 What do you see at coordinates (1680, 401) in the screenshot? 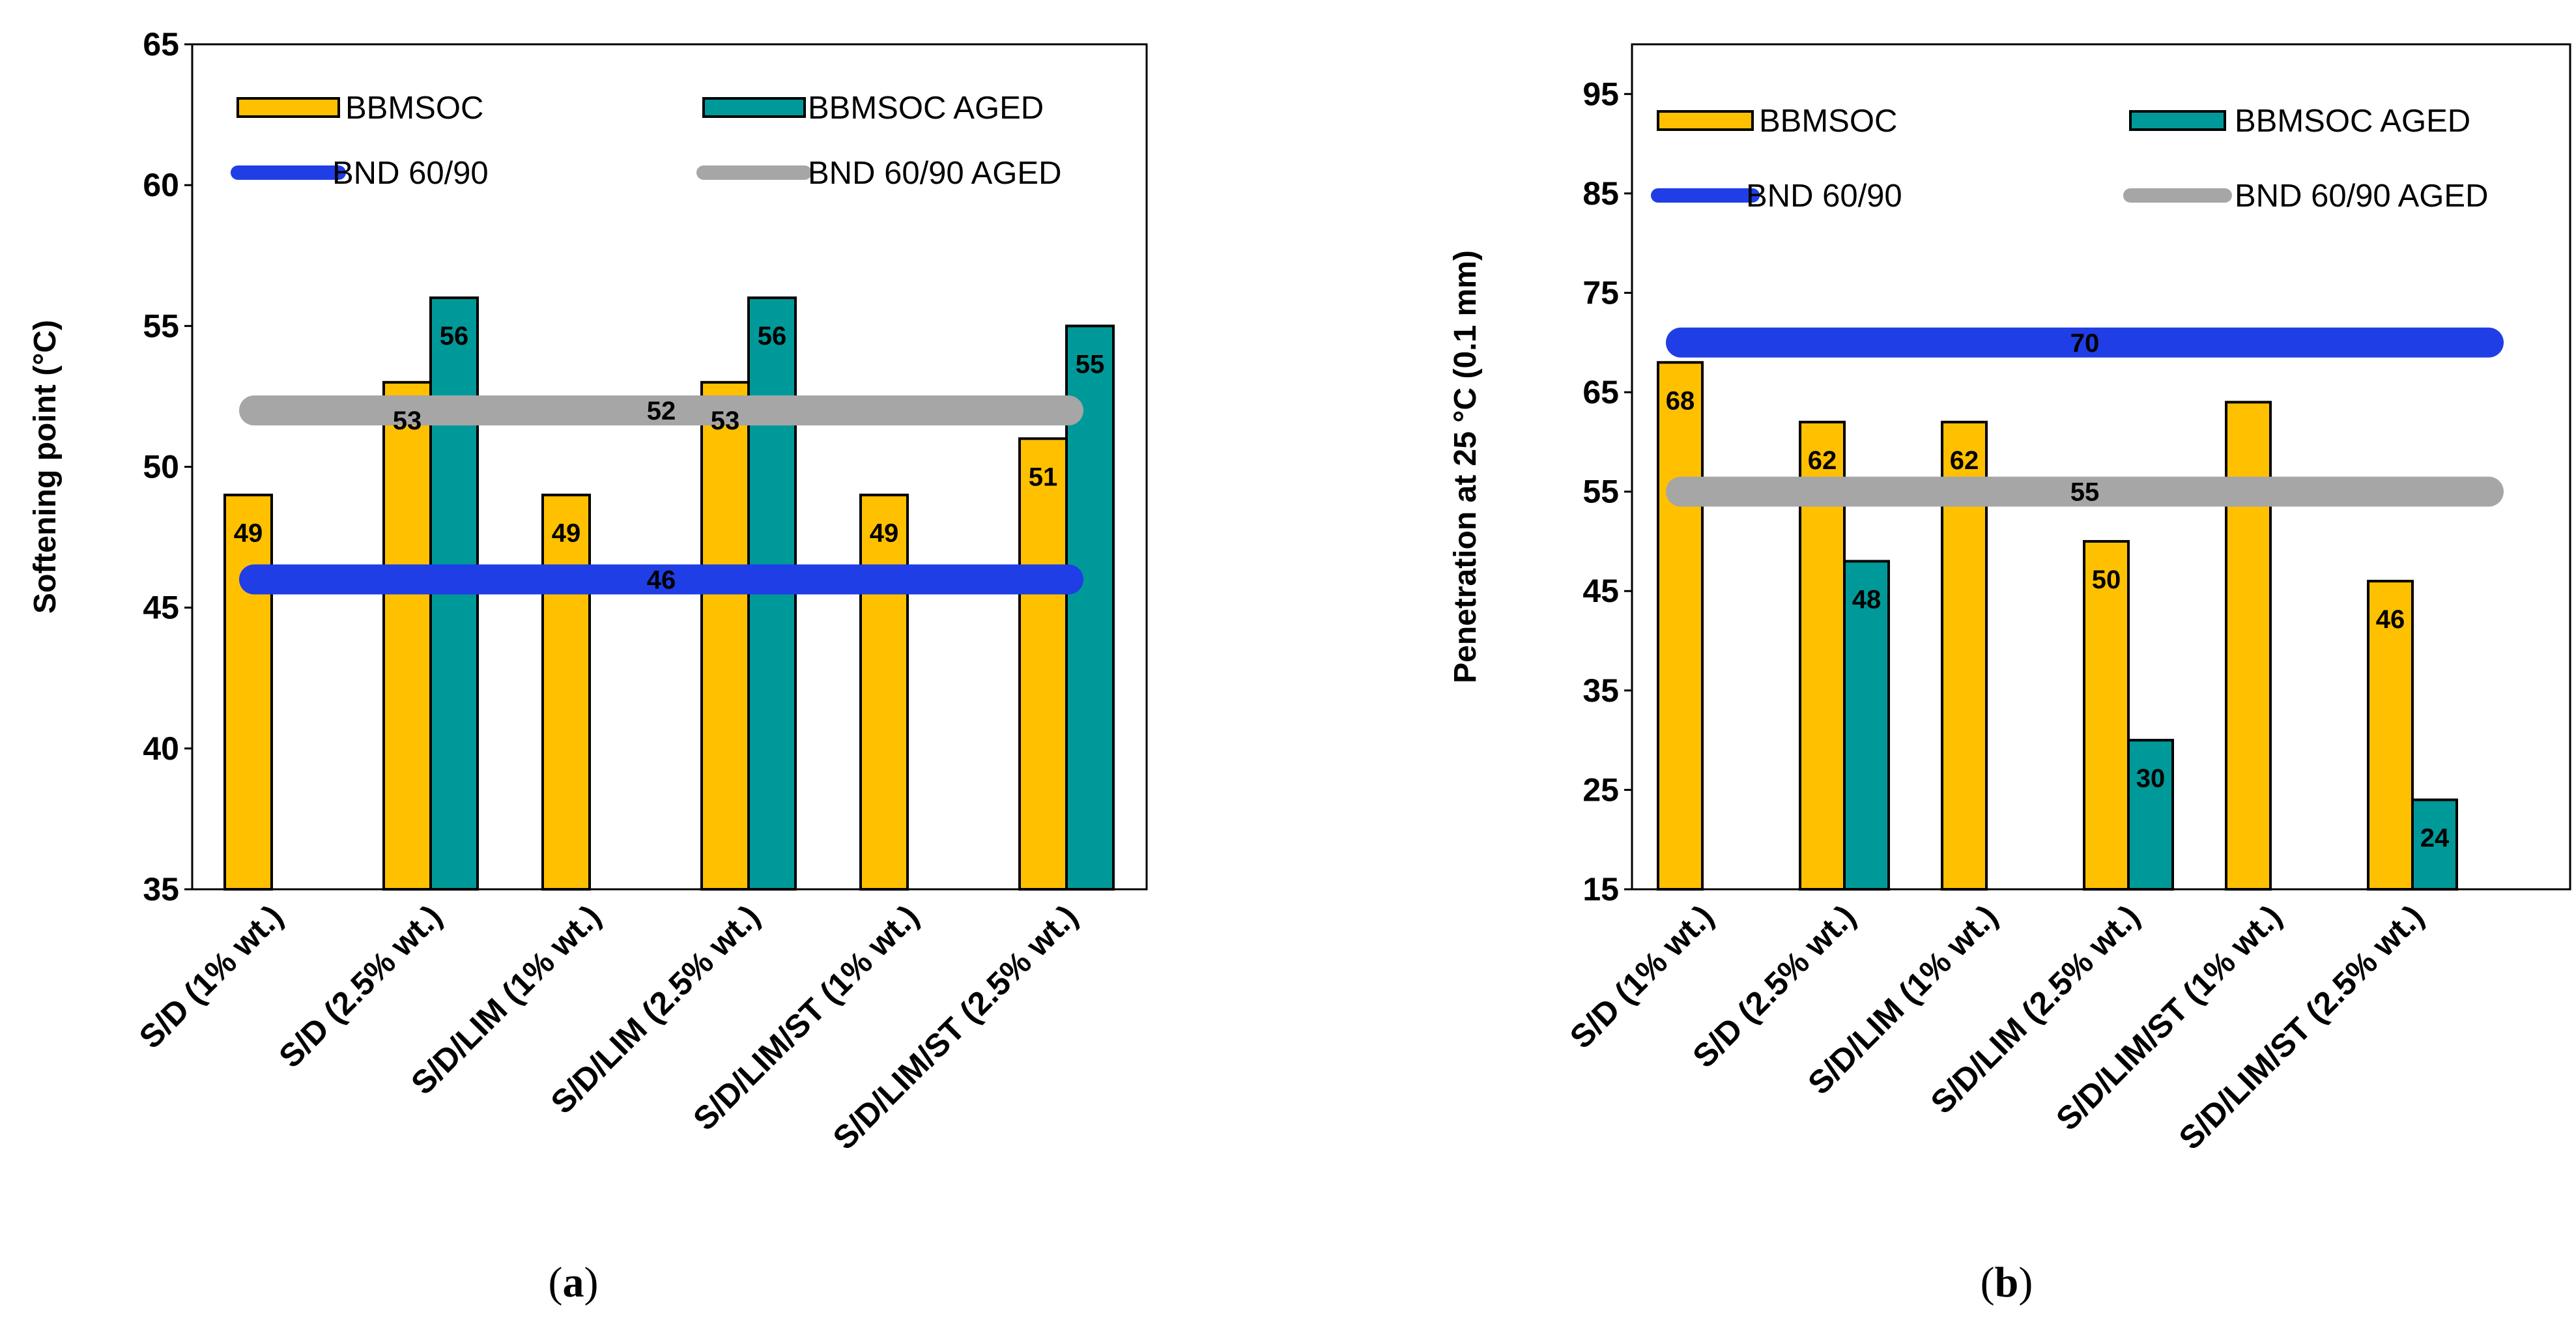
I see `bar-data-label: 68` at bounding box center [1680, 401].